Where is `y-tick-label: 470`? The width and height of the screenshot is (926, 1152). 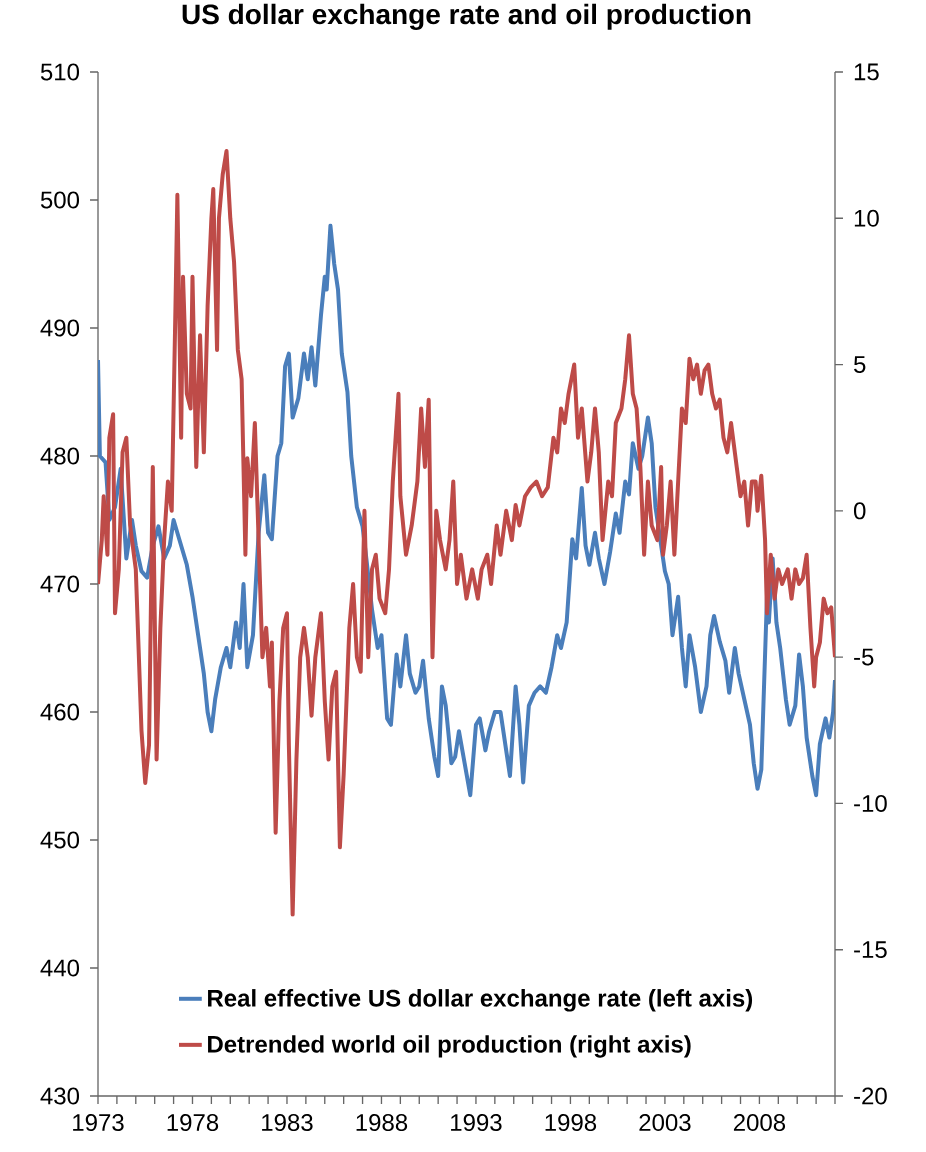 y-tick-label: 470 is located at coordinates (60, 584).